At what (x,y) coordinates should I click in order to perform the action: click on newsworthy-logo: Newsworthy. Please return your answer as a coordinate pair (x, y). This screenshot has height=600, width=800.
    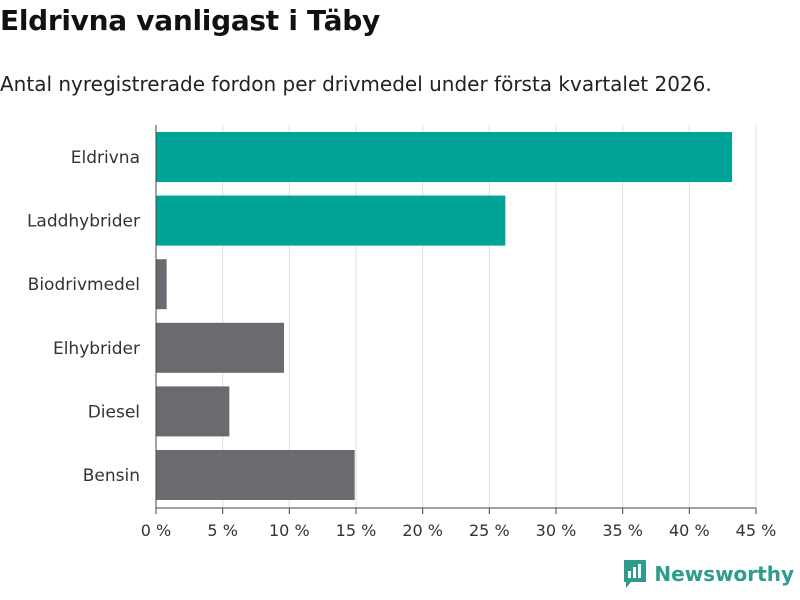
    Looking at the image, I should click on (708, 574).